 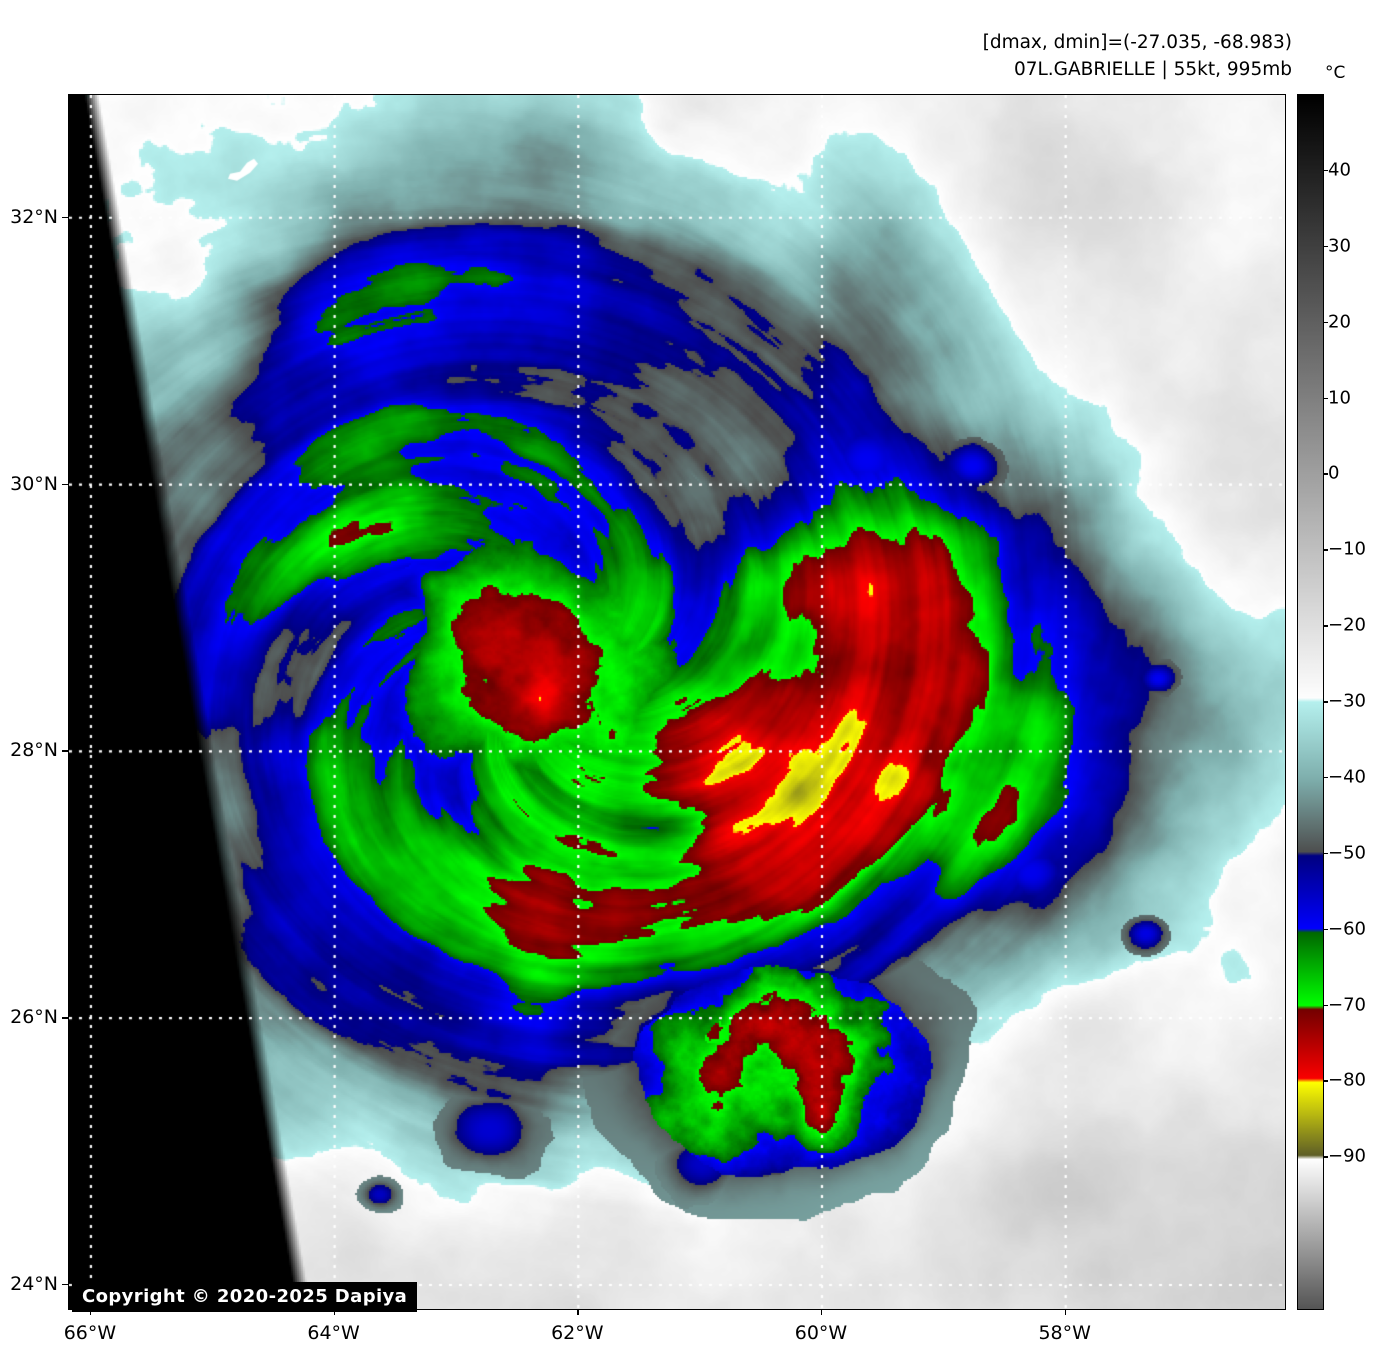 What do you see at coordinates (34, 483) in the screenshot?
I see `y-axis-label: 30°N` at bounding box center [34, 483].